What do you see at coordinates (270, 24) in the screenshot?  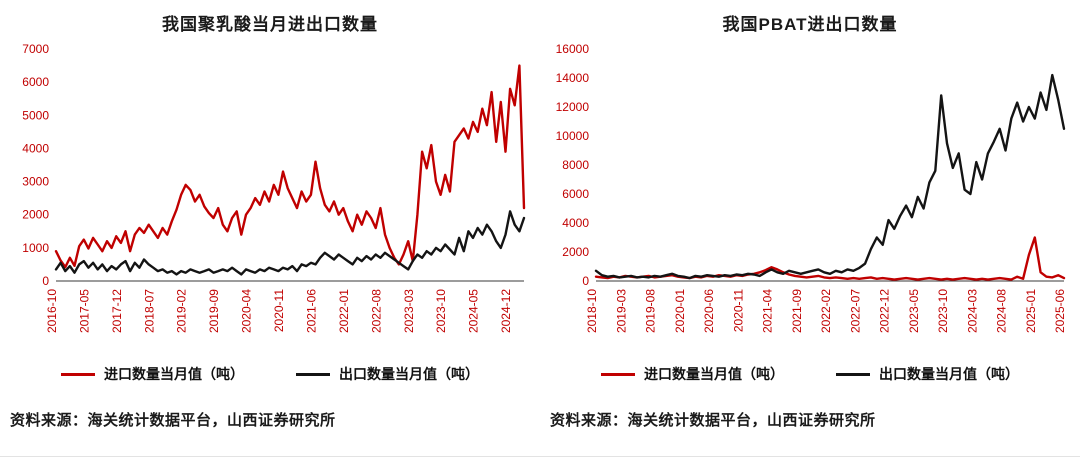 I see `chart-title-pla: 我国聚乳酸当月进出口数量` at bounding box center [270, 24].